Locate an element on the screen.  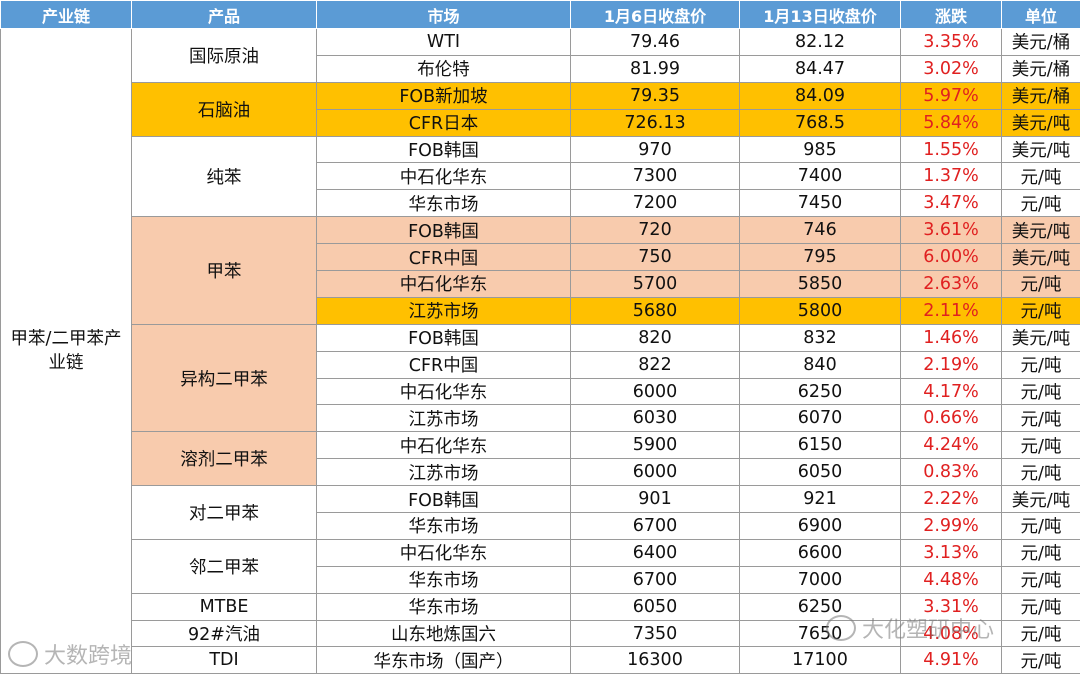
header-market: 市场 is located at coordinates (444, 15).